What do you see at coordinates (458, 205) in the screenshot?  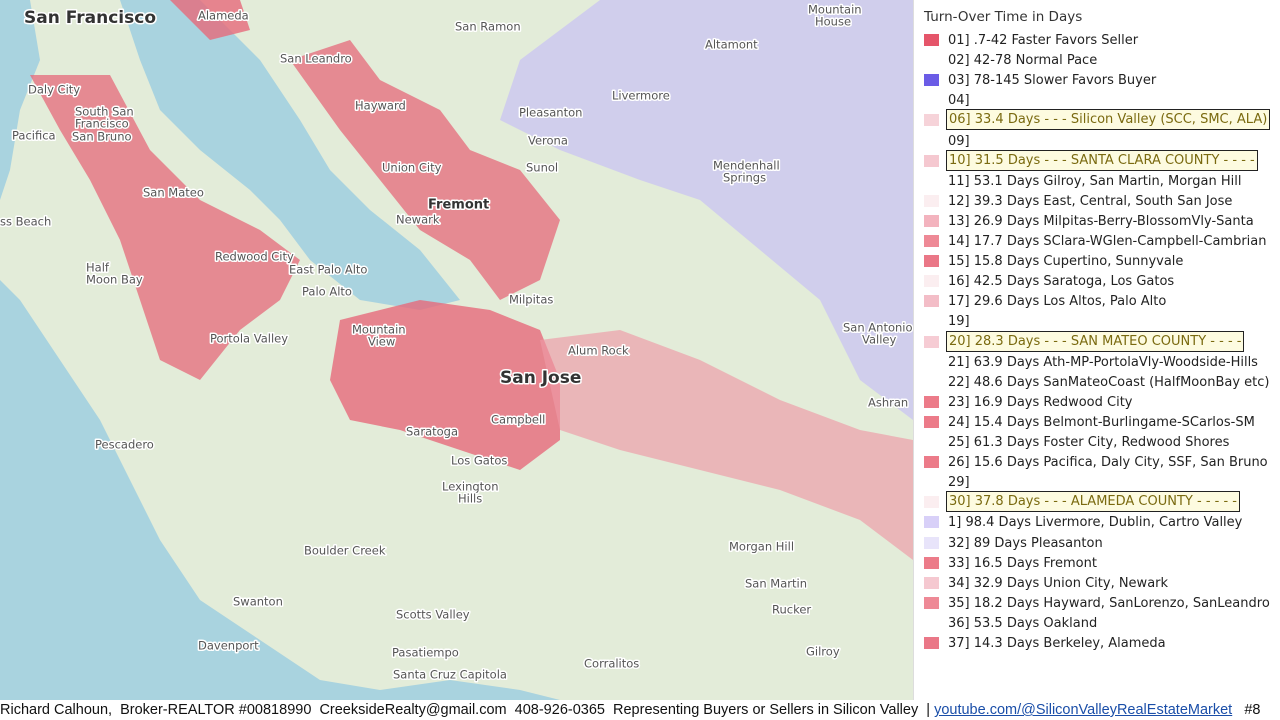 I see `place-label: Fremont` at bounding box center [458, 205].